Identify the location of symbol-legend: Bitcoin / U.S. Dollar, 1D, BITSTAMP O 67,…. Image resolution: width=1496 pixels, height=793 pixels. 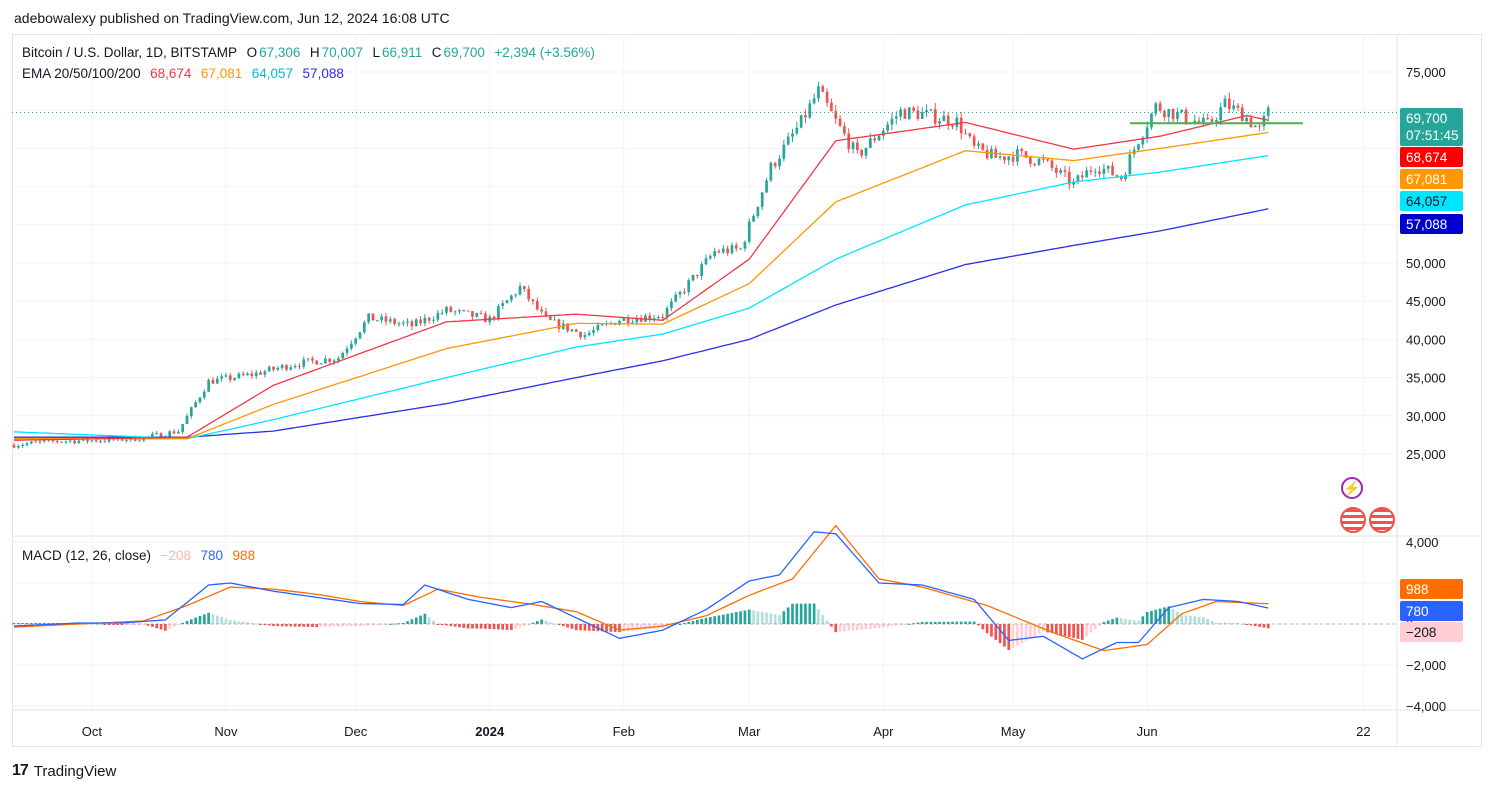
(309, 52).